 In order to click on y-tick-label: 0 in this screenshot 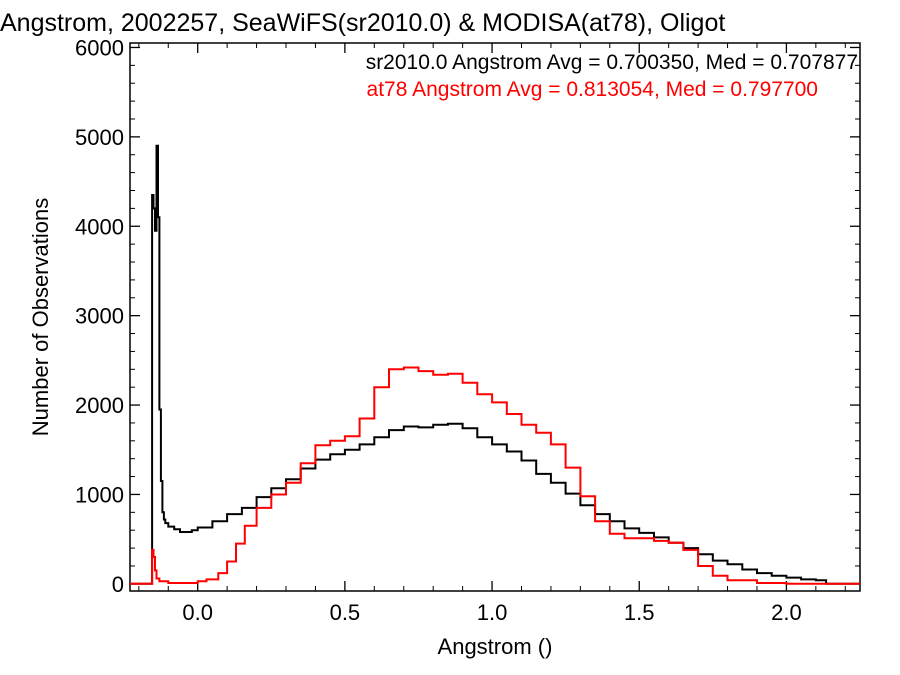, I will do `click(118, 584)`.